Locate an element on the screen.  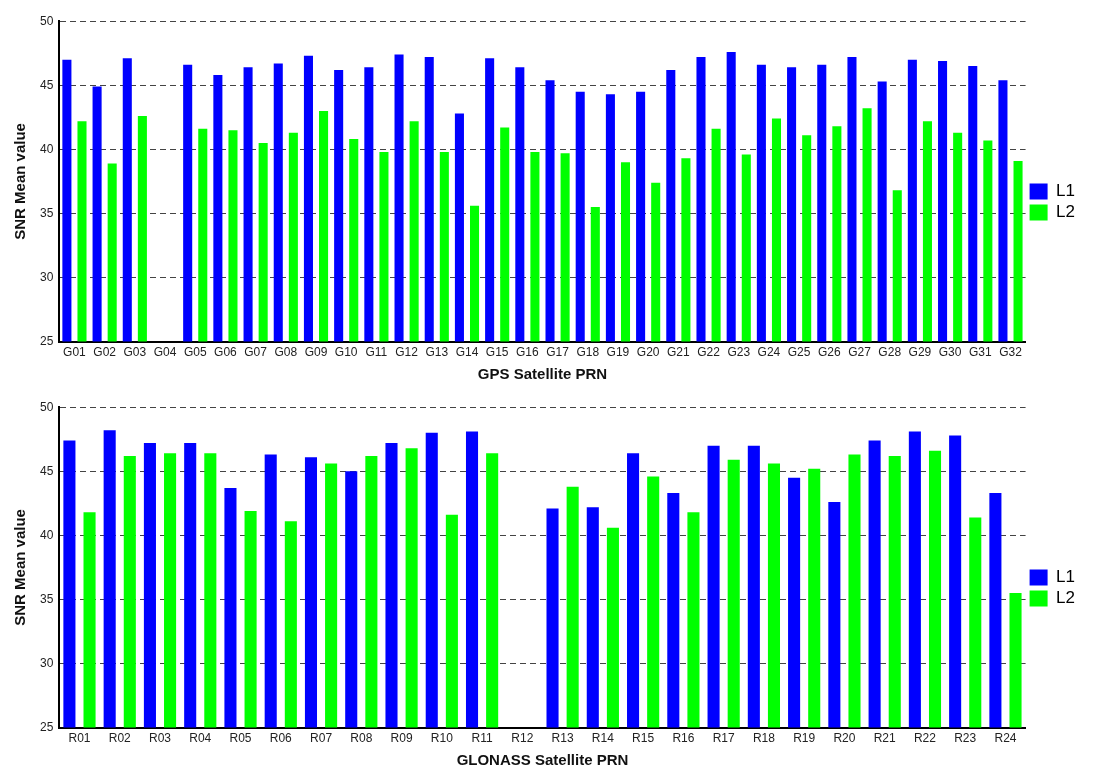
x-tick-label: R09 is located at coordinates (401, 738).